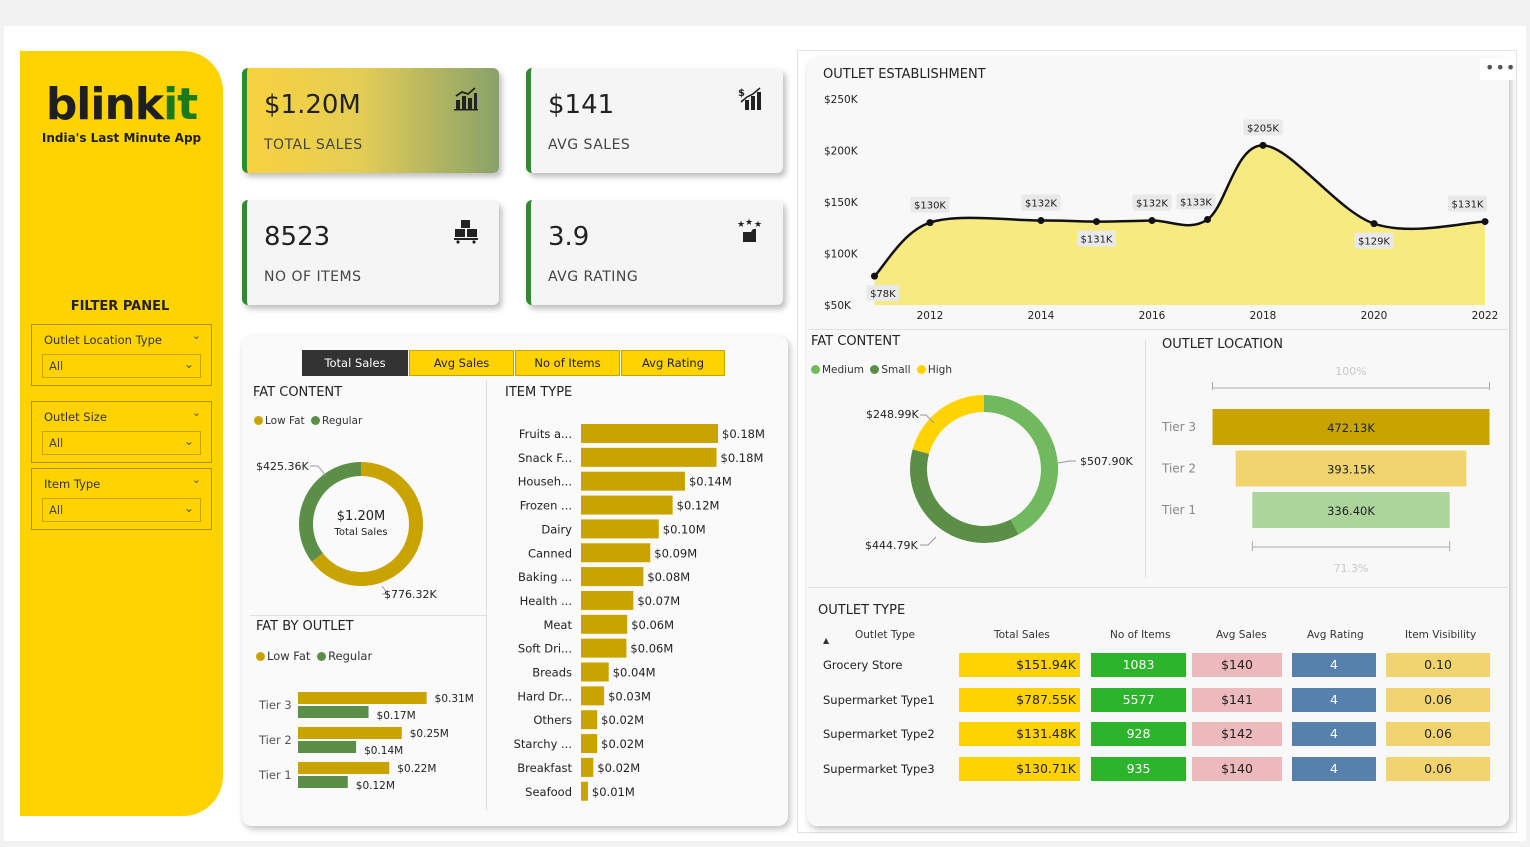 The width and height of the screenshot is (1530, 847). Describe the element at coordinates (1041, 316) in the screenshot. I see `x-tick-label: 2014` at that location.